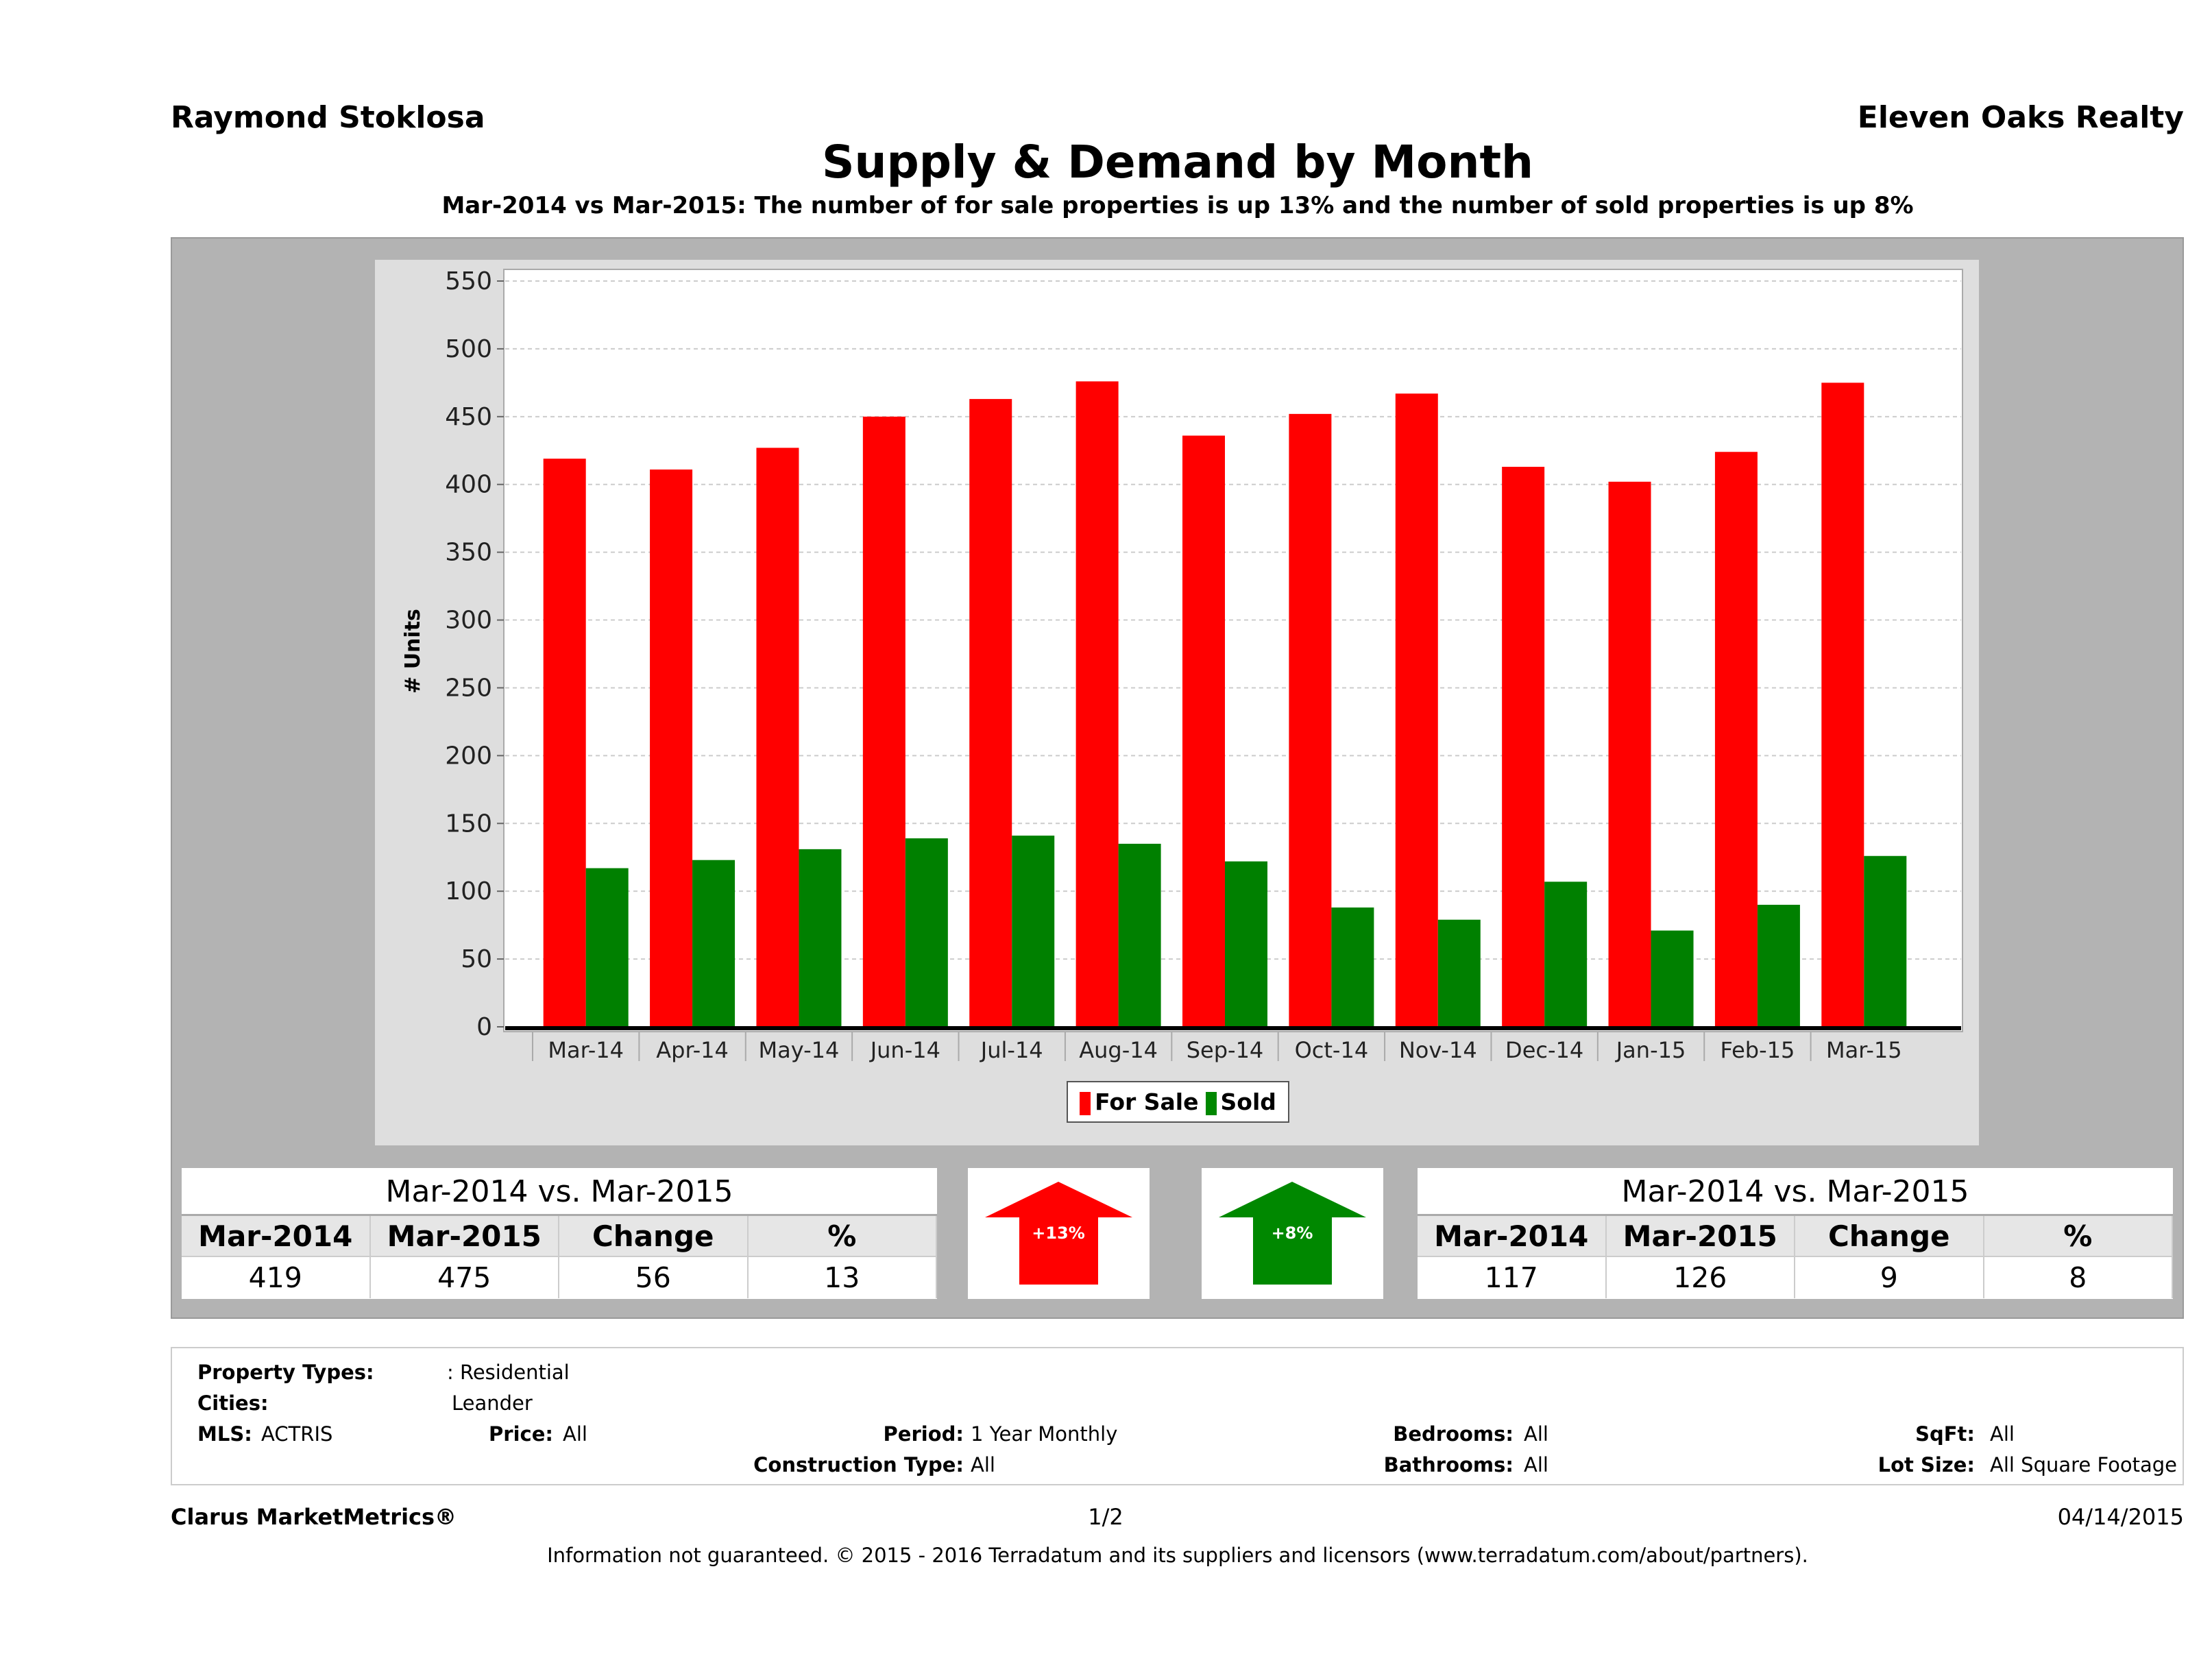 The image size is (2212, 1678). What do you see at coordinates (1890, 1277) in the screenshot?
I see `cell: 9` at bounding box center [1890, 1277].